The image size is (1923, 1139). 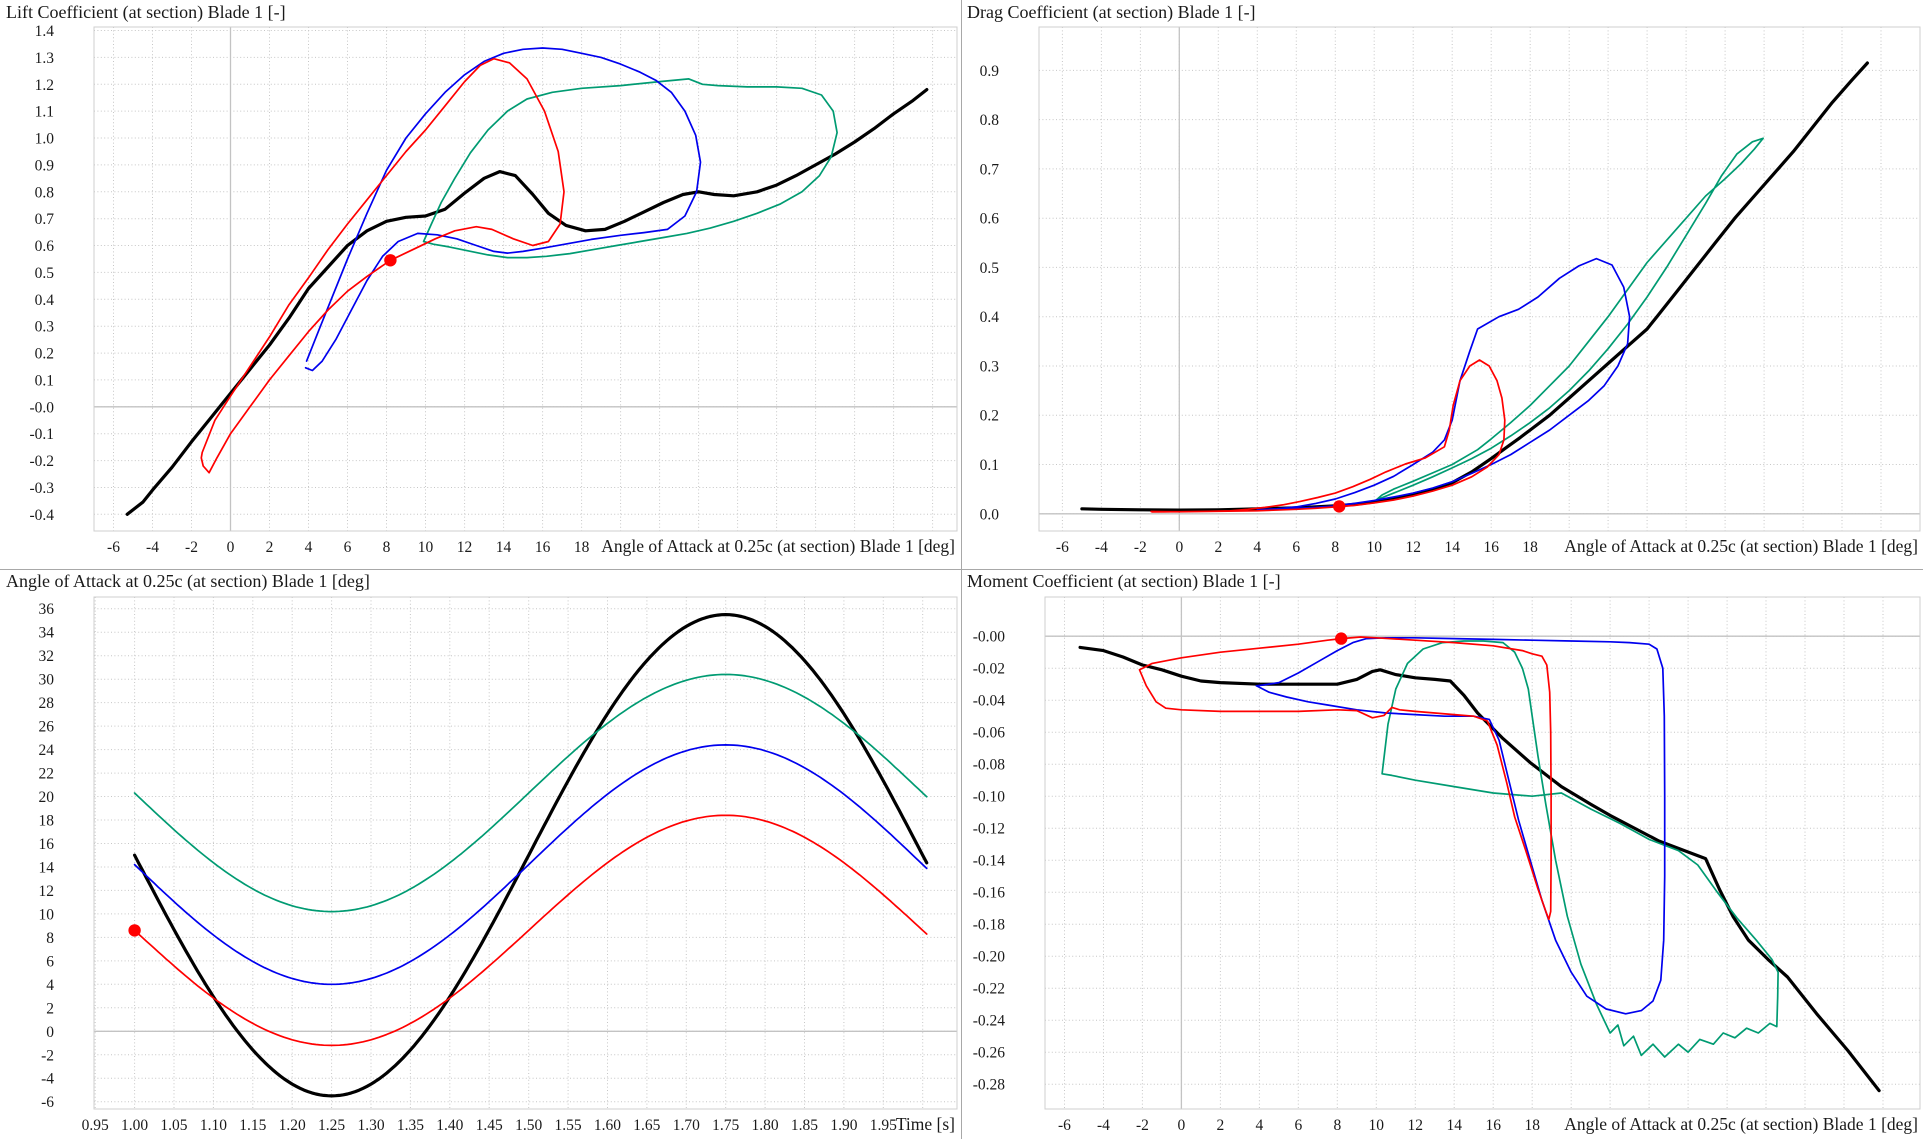 What do you see at coordinates (47, 656) in the screenshot?
I see `svg-text: 32` at bounding box center [47, 656].